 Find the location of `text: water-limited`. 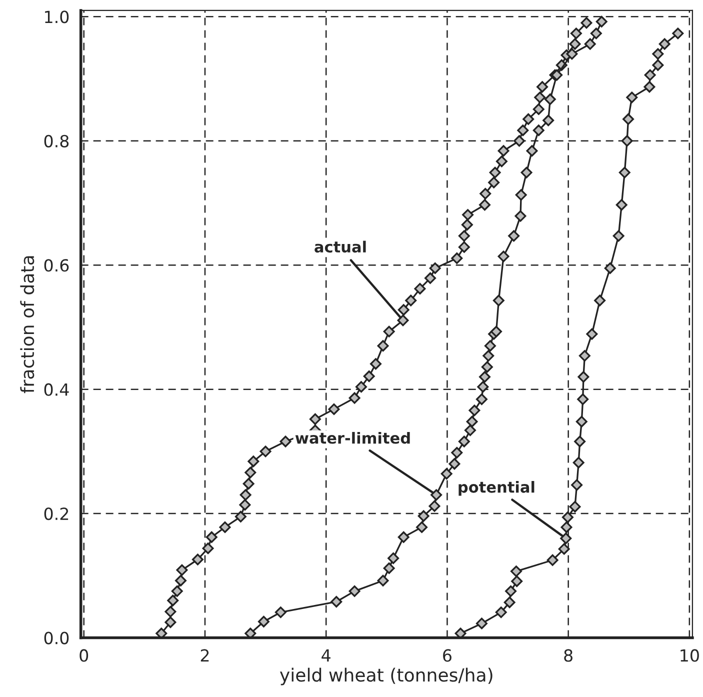

text: water-limited is located at coordinates (352, 438).